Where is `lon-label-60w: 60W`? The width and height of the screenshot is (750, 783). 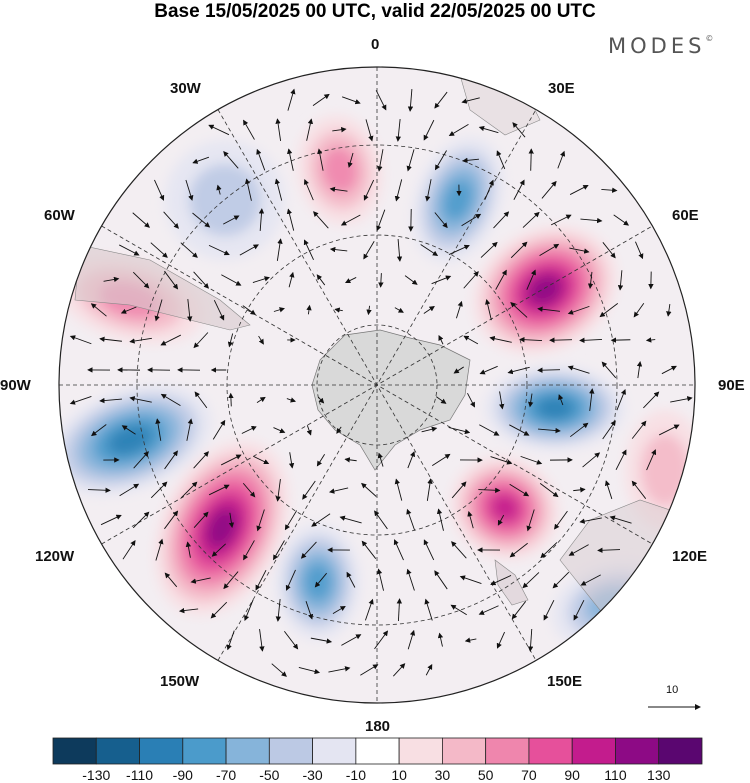
lon-label-60w: 60W is located at coordinates (59, 215).